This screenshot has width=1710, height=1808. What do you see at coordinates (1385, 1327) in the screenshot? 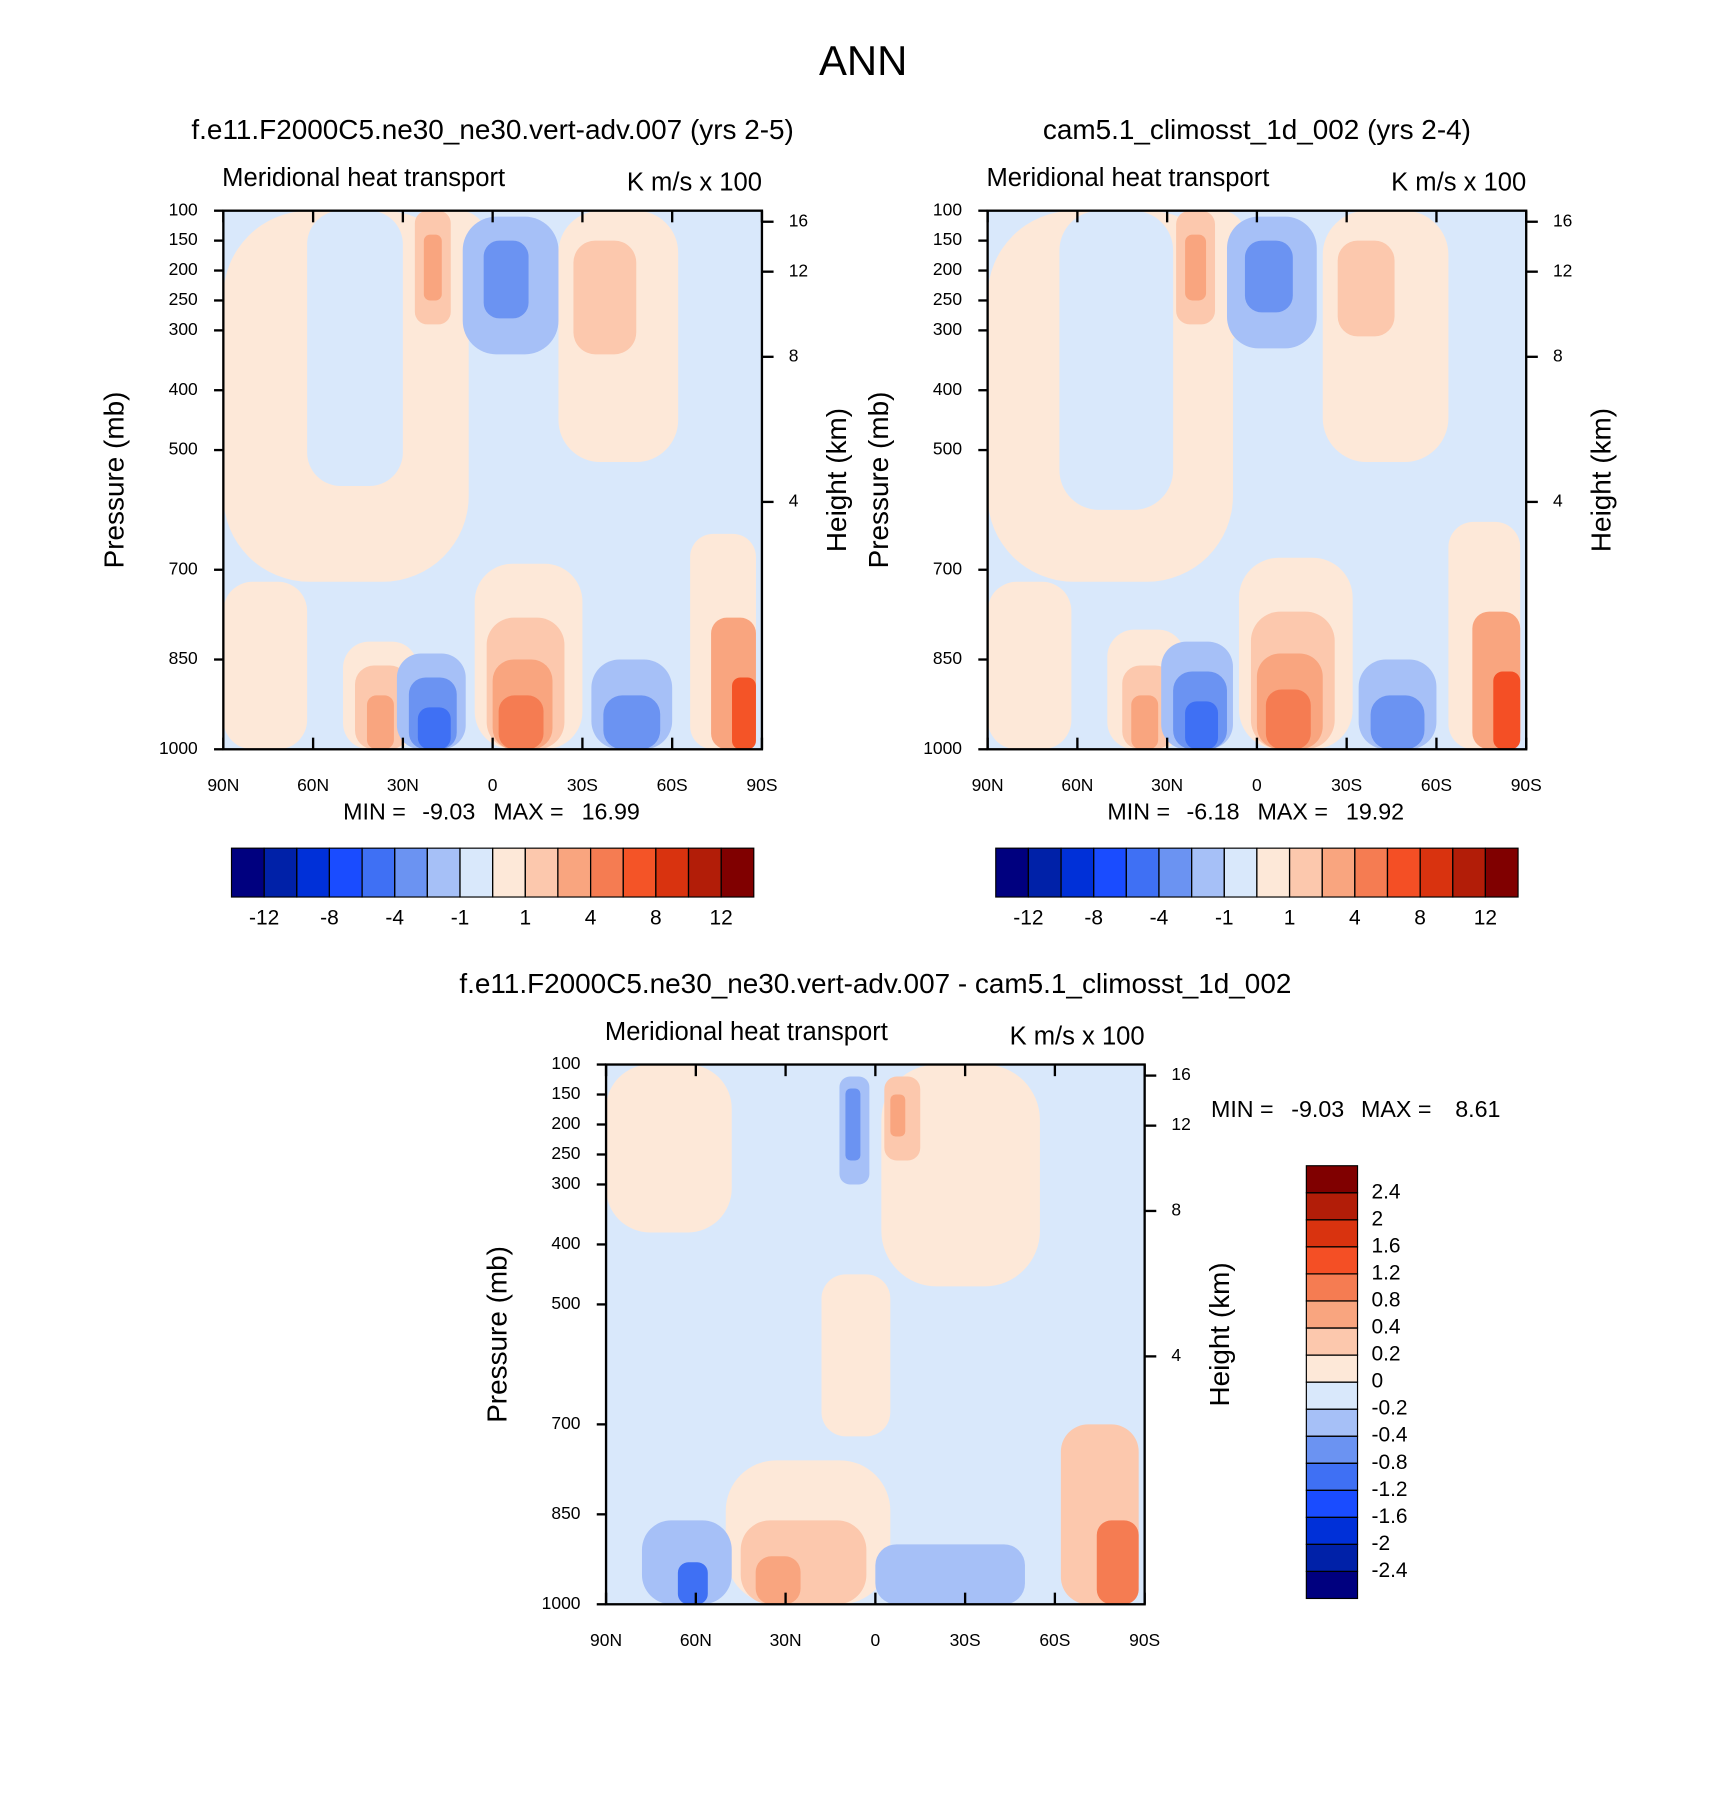
I see `colorbar-label: 0.4` at bounding box center [1385, 1327].